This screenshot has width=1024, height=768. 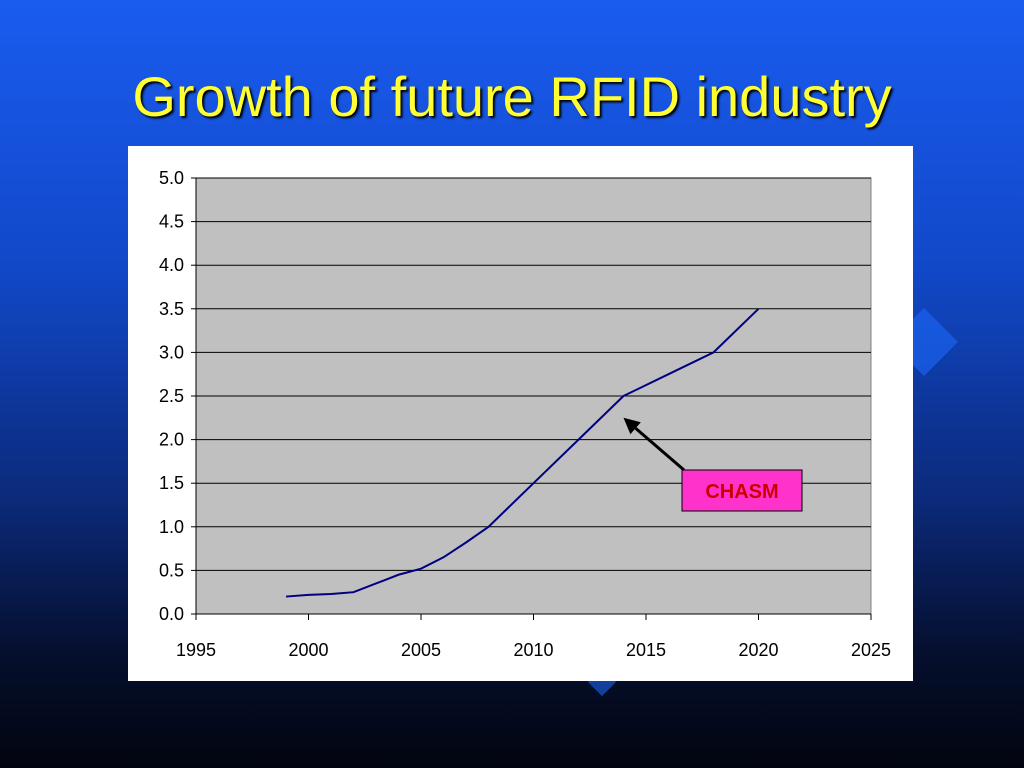 What do you see at coordinates (171, 396) in the screenshot?
I see `y-tick-label: 2.5` at bounding box center [171, 396].